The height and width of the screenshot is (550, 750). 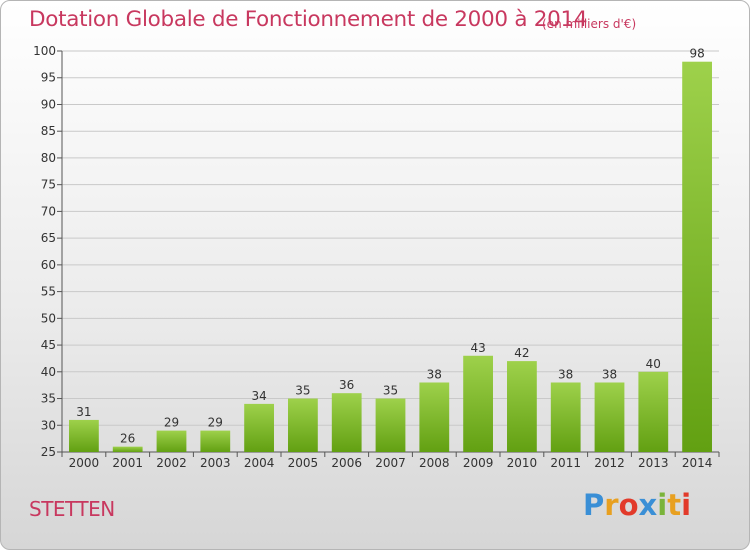 I want to click on y-tick-label: 75, so click(x=48, y=185).